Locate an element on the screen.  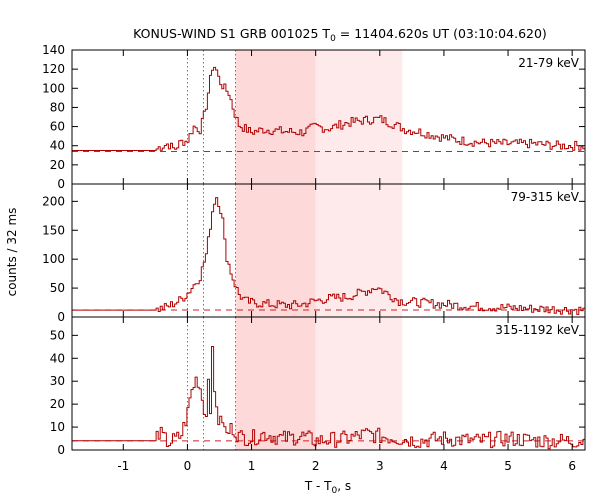
x-label-subscript: 0 is located at coordinates (335, 491).